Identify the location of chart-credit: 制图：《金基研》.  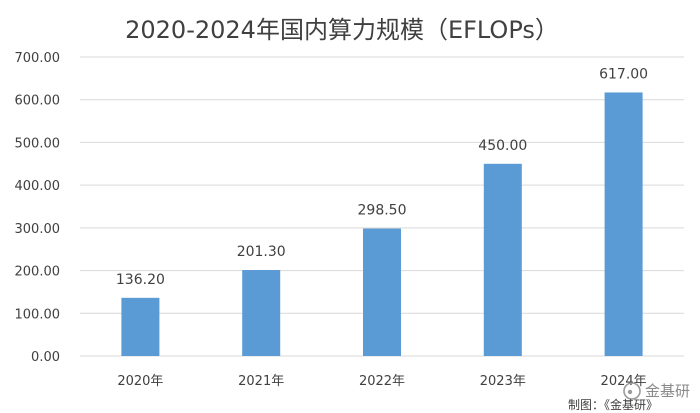
(613, 404).